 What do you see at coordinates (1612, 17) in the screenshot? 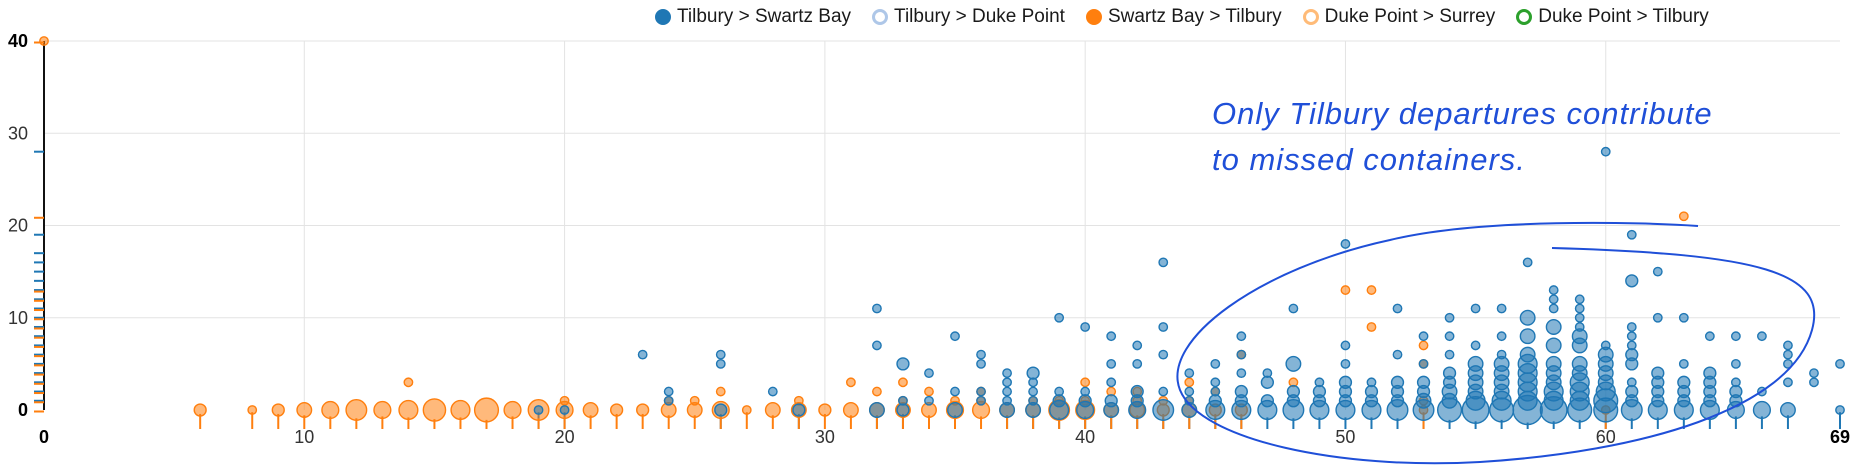
I see `legend-item: Duke Point > Tilbury` at bounding box center [1612, 17].